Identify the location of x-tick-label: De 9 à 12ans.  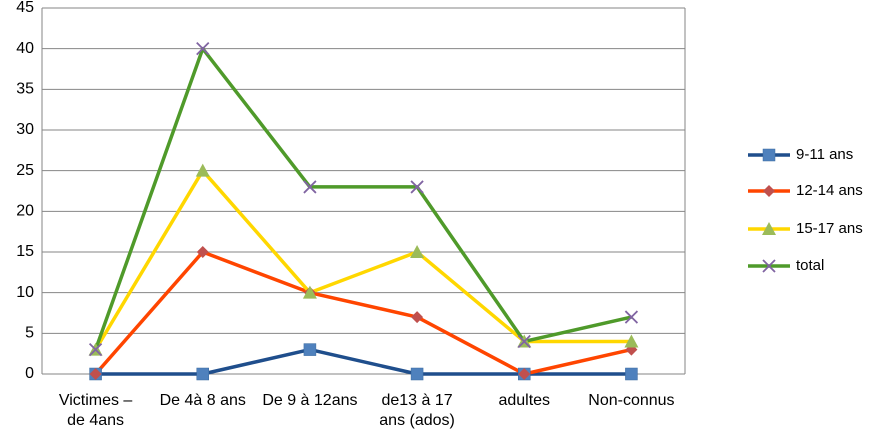
(310, 400).